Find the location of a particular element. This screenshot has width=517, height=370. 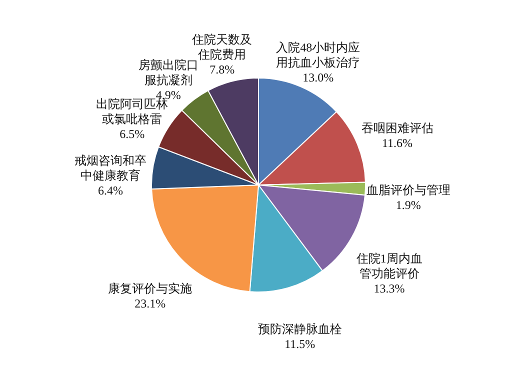

data-label: 6.4% is located at coordinates (110, 191).